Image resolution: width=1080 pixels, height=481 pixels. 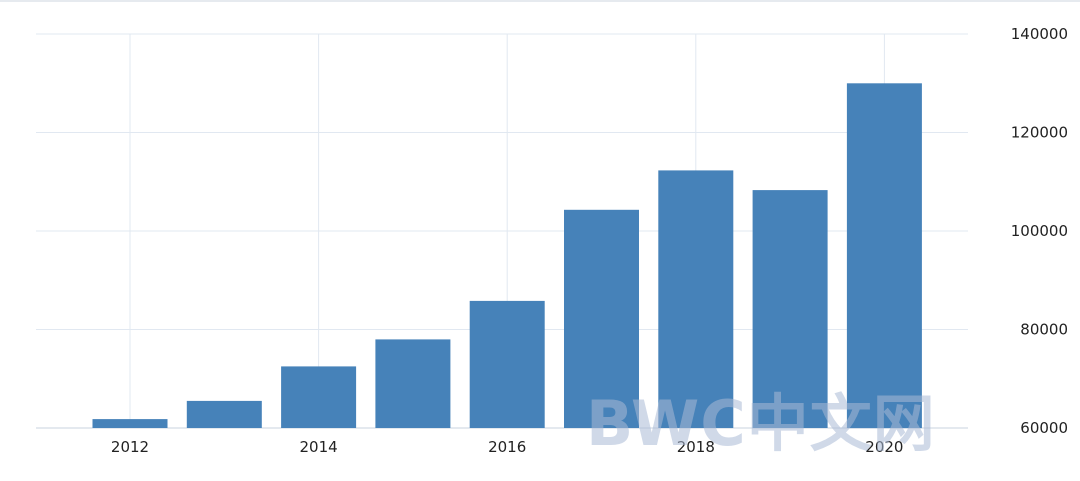 I want to click on bar-2016, so click(x=507, y=364).